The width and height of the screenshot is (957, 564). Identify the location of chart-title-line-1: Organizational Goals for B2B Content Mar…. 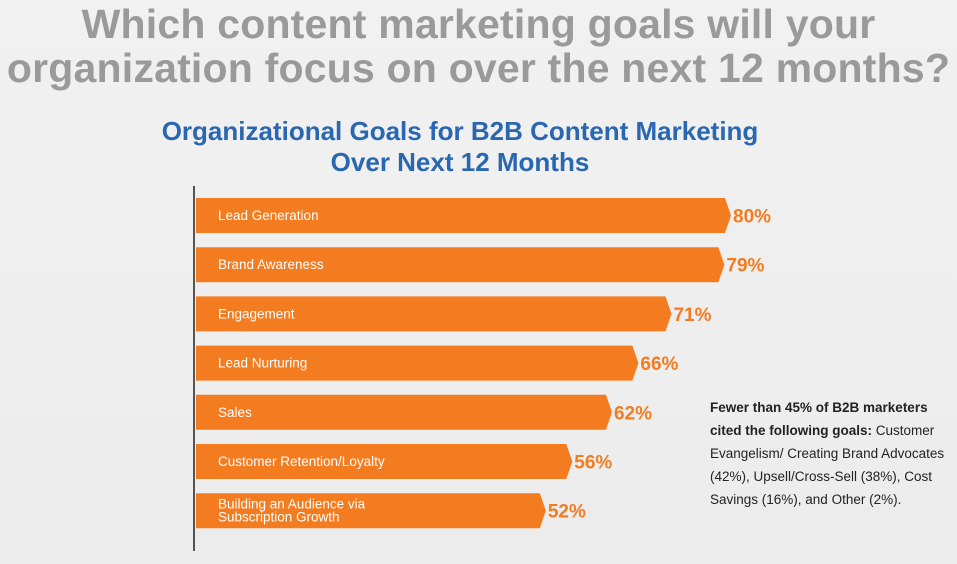
(460, 131).